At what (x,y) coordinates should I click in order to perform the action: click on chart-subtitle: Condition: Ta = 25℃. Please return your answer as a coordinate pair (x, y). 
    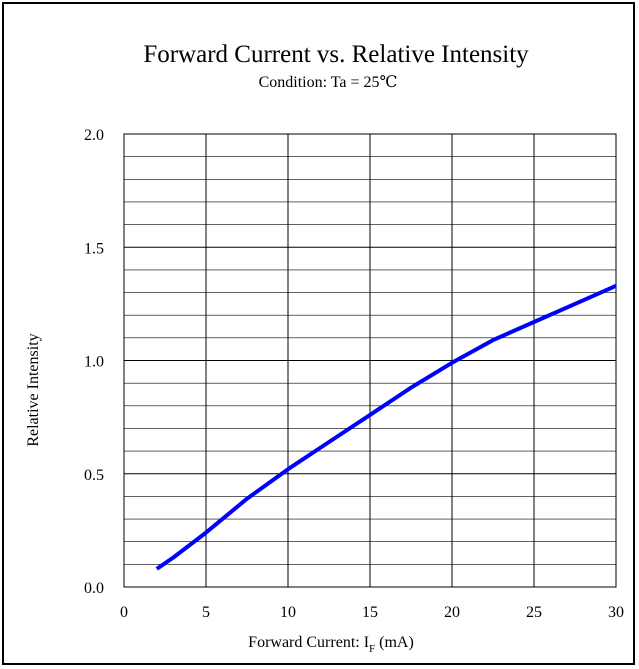
    Looking at the image, I should click on (328, 82).